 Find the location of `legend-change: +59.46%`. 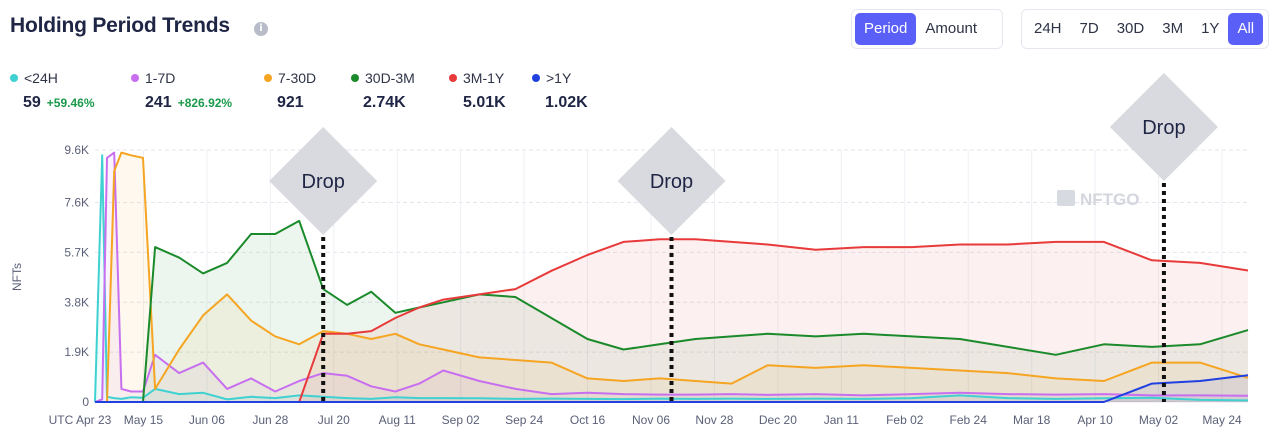

legend-change: +59.46% is located at coordinates (70, 103).